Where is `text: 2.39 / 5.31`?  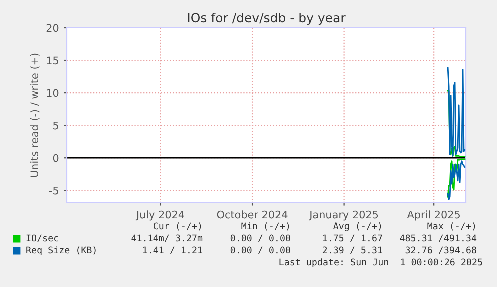
text: 2.39 / 5.31 is located at coordinates (352, 250).